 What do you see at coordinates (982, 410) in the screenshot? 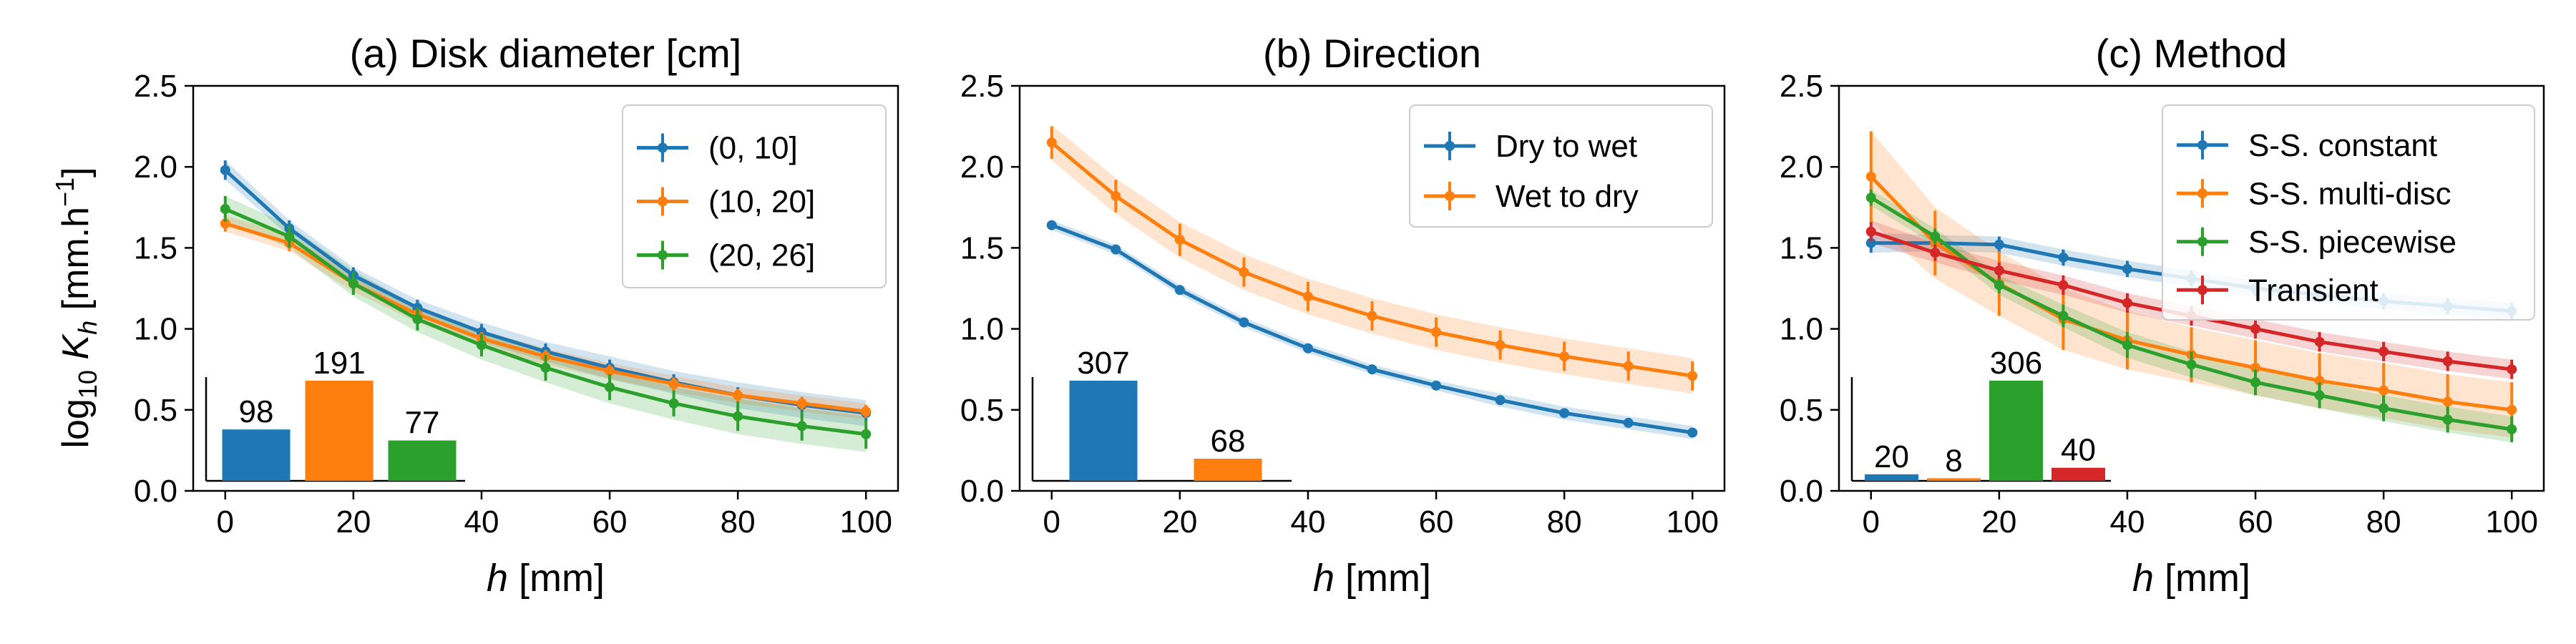
I see `y-tick-label: 0.5` at bounding box center [982, 410].